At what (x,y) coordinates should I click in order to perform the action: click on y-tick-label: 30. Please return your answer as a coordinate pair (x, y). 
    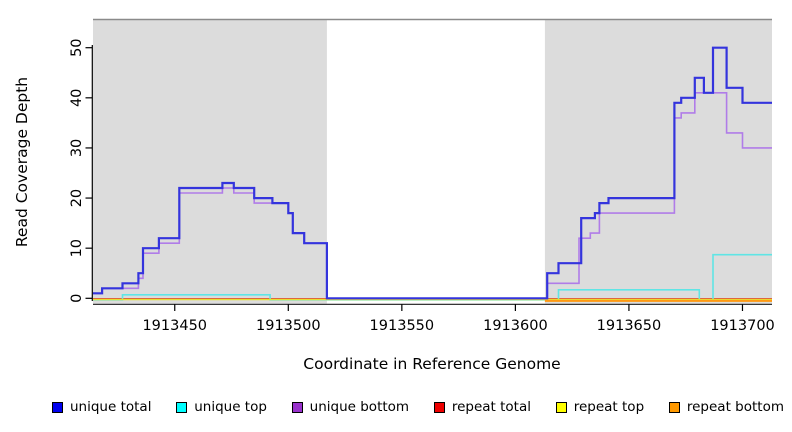
    Looking at the image, I should click on (77, 148).